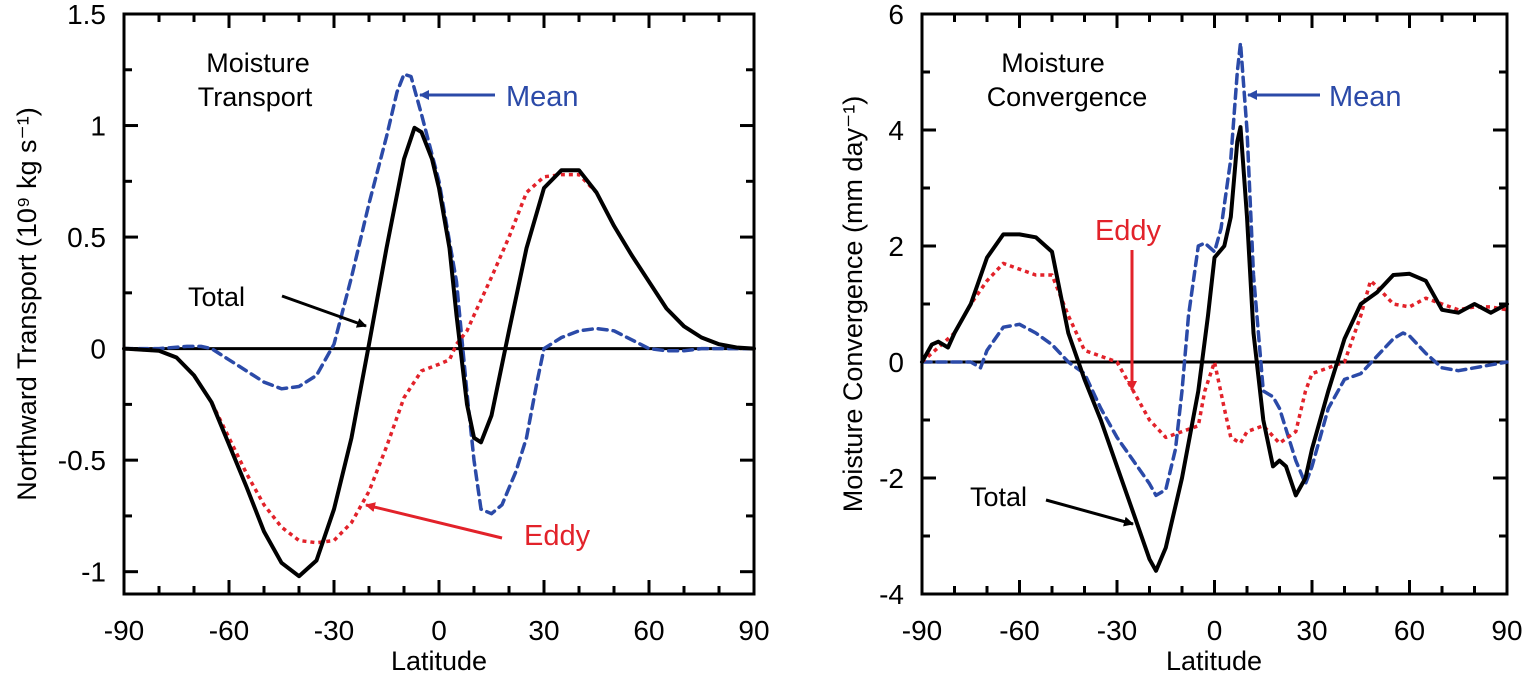 Image resolution: width=1523 pixels, height=675 pixels. What do you see at coordinates (1067, 97) in the screenshot?
I see `panel-title-line-2: Convergence` at bounding box center [1067, 97].